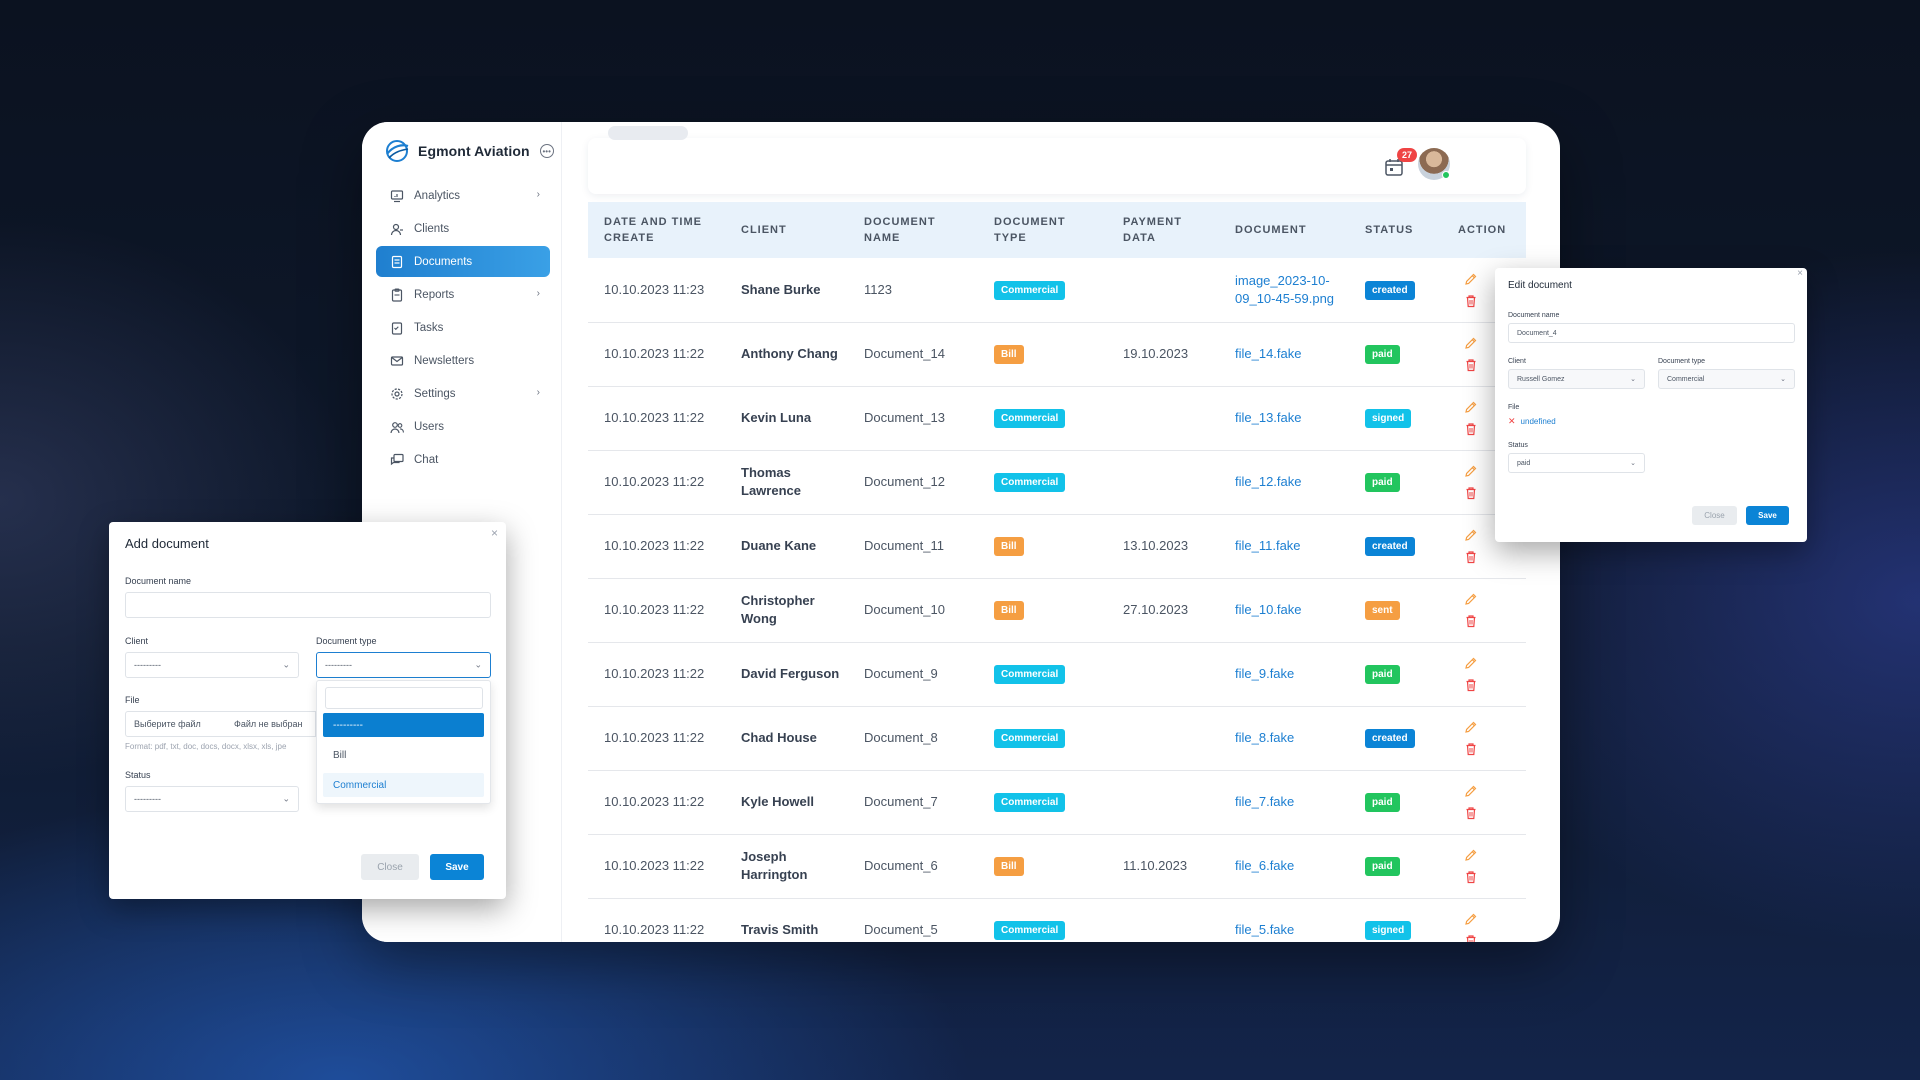  I want to click on cell-status: signed, so click(1395, 920).